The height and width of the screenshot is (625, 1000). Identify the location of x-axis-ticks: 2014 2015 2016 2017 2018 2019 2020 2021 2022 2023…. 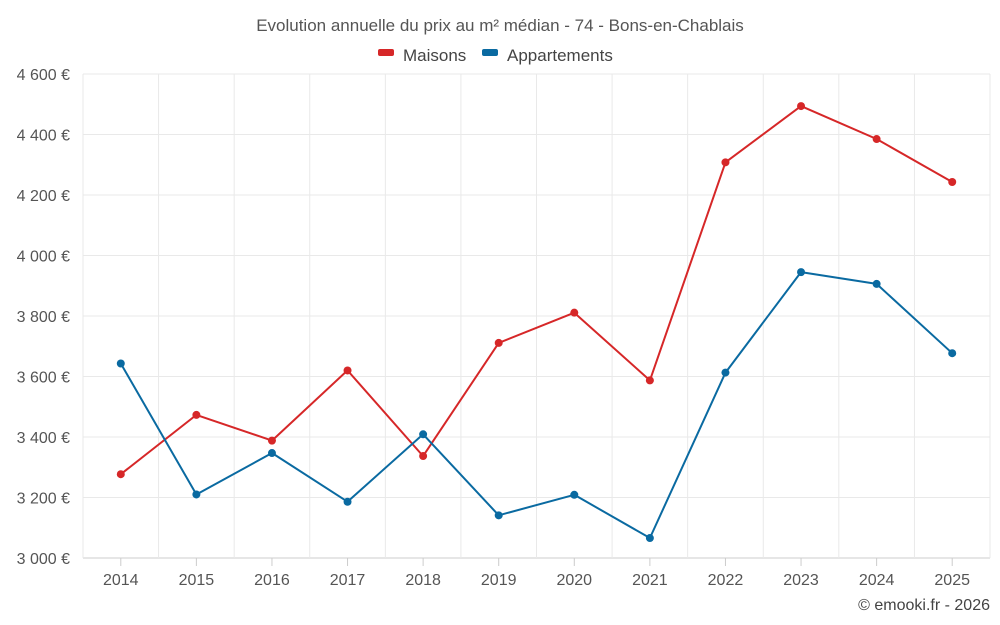
(536, 573).